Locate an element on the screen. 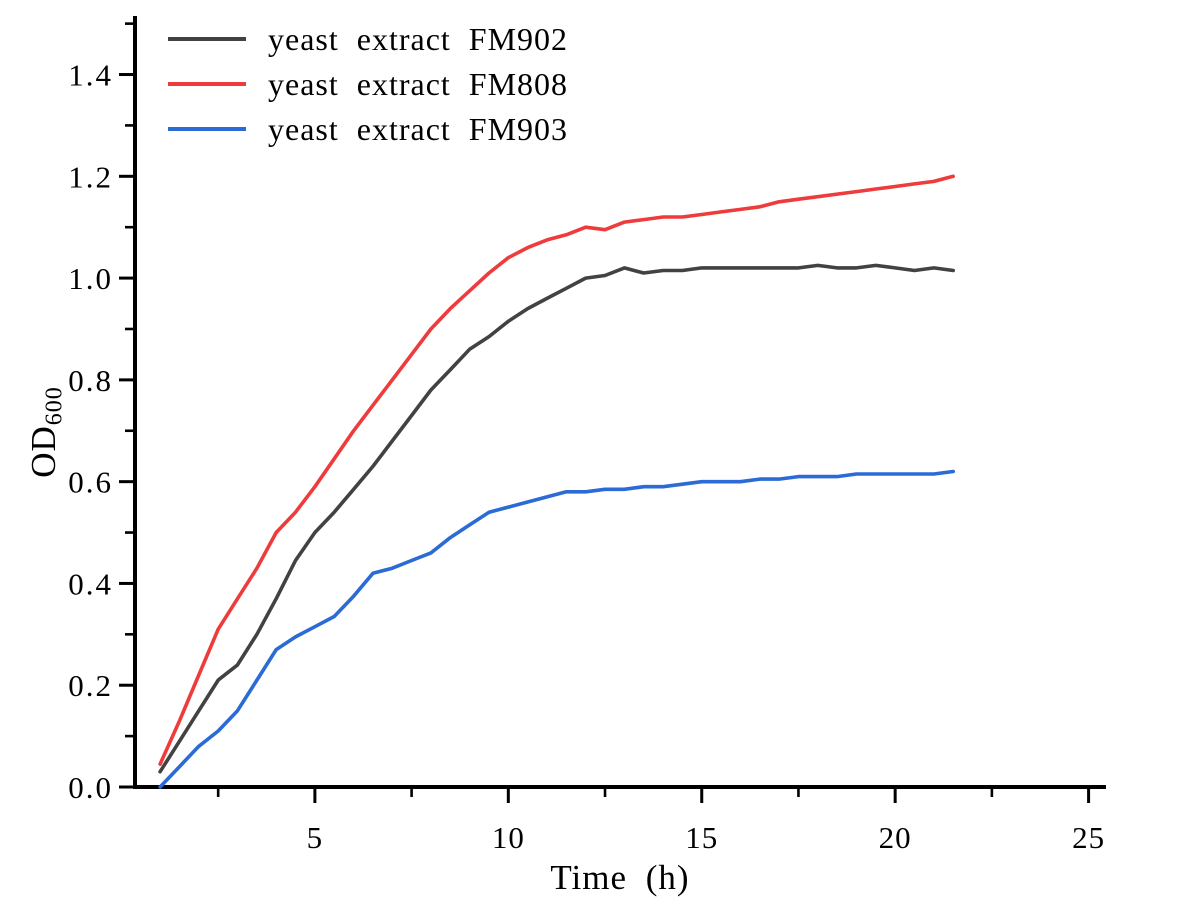 Image resolution: width=1184 pixels, height=923 pixels. y-tick-label: 0.8 is located at coordinates (90, 380).